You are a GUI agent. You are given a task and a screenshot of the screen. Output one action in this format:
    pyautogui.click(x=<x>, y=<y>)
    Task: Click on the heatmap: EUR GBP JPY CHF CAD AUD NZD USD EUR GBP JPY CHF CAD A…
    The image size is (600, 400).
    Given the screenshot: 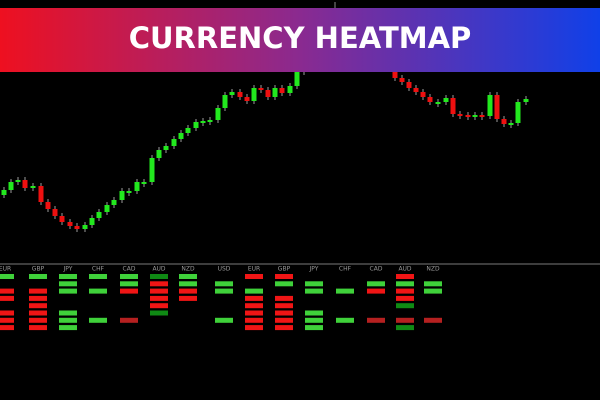 What is the action you would take?
    pyautogui.click(x=221, y=298)
    